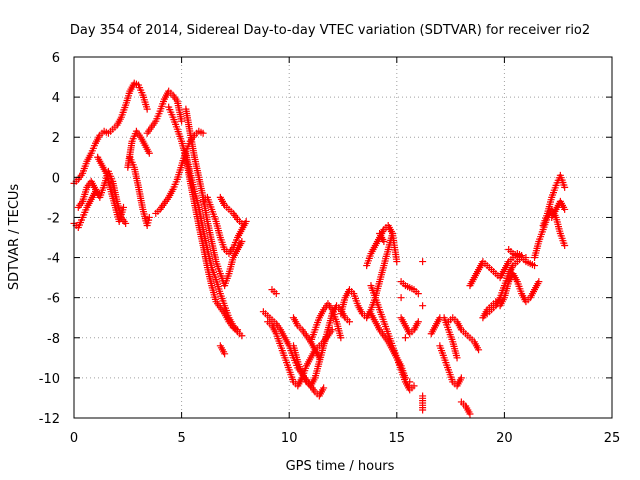 The image size is (640, 480). What do you see at coordinates (53, 299) in the screenshot?
I see `y-tick-label: -6` at bounding box center [53, 299].